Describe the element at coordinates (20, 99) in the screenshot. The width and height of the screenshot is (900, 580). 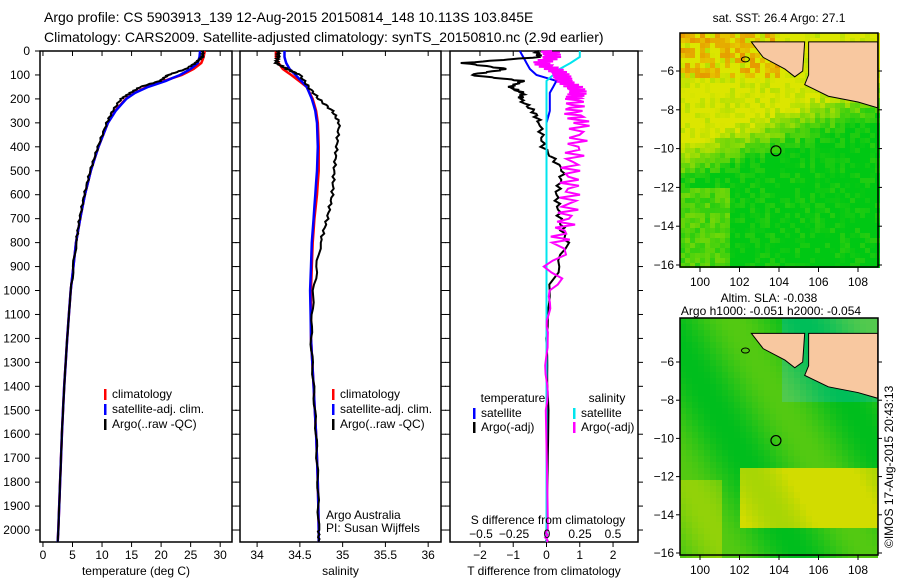
I see `y-tick-label: 200` at that location.